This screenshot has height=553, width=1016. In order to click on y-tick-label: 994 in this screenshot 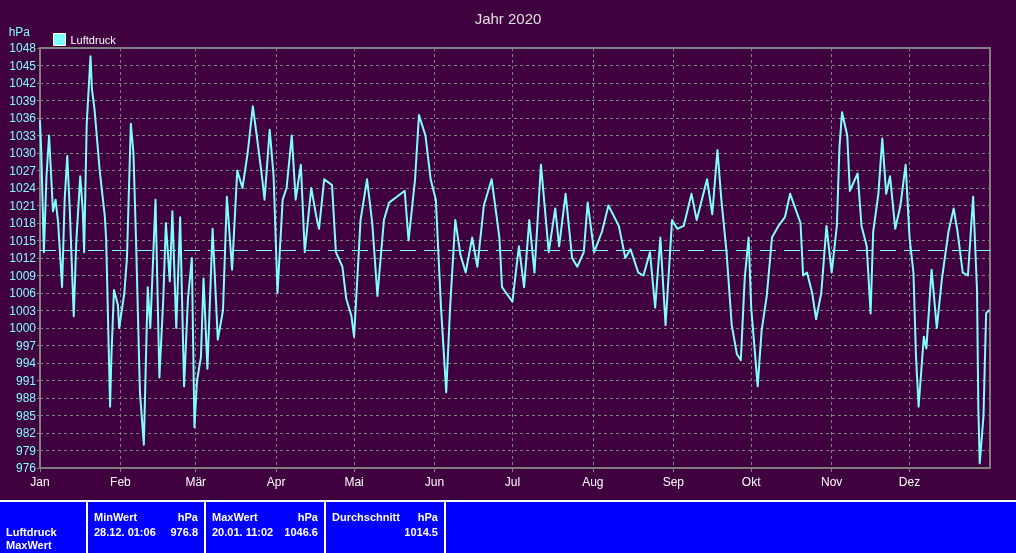, I will do `click(26, 363)`.